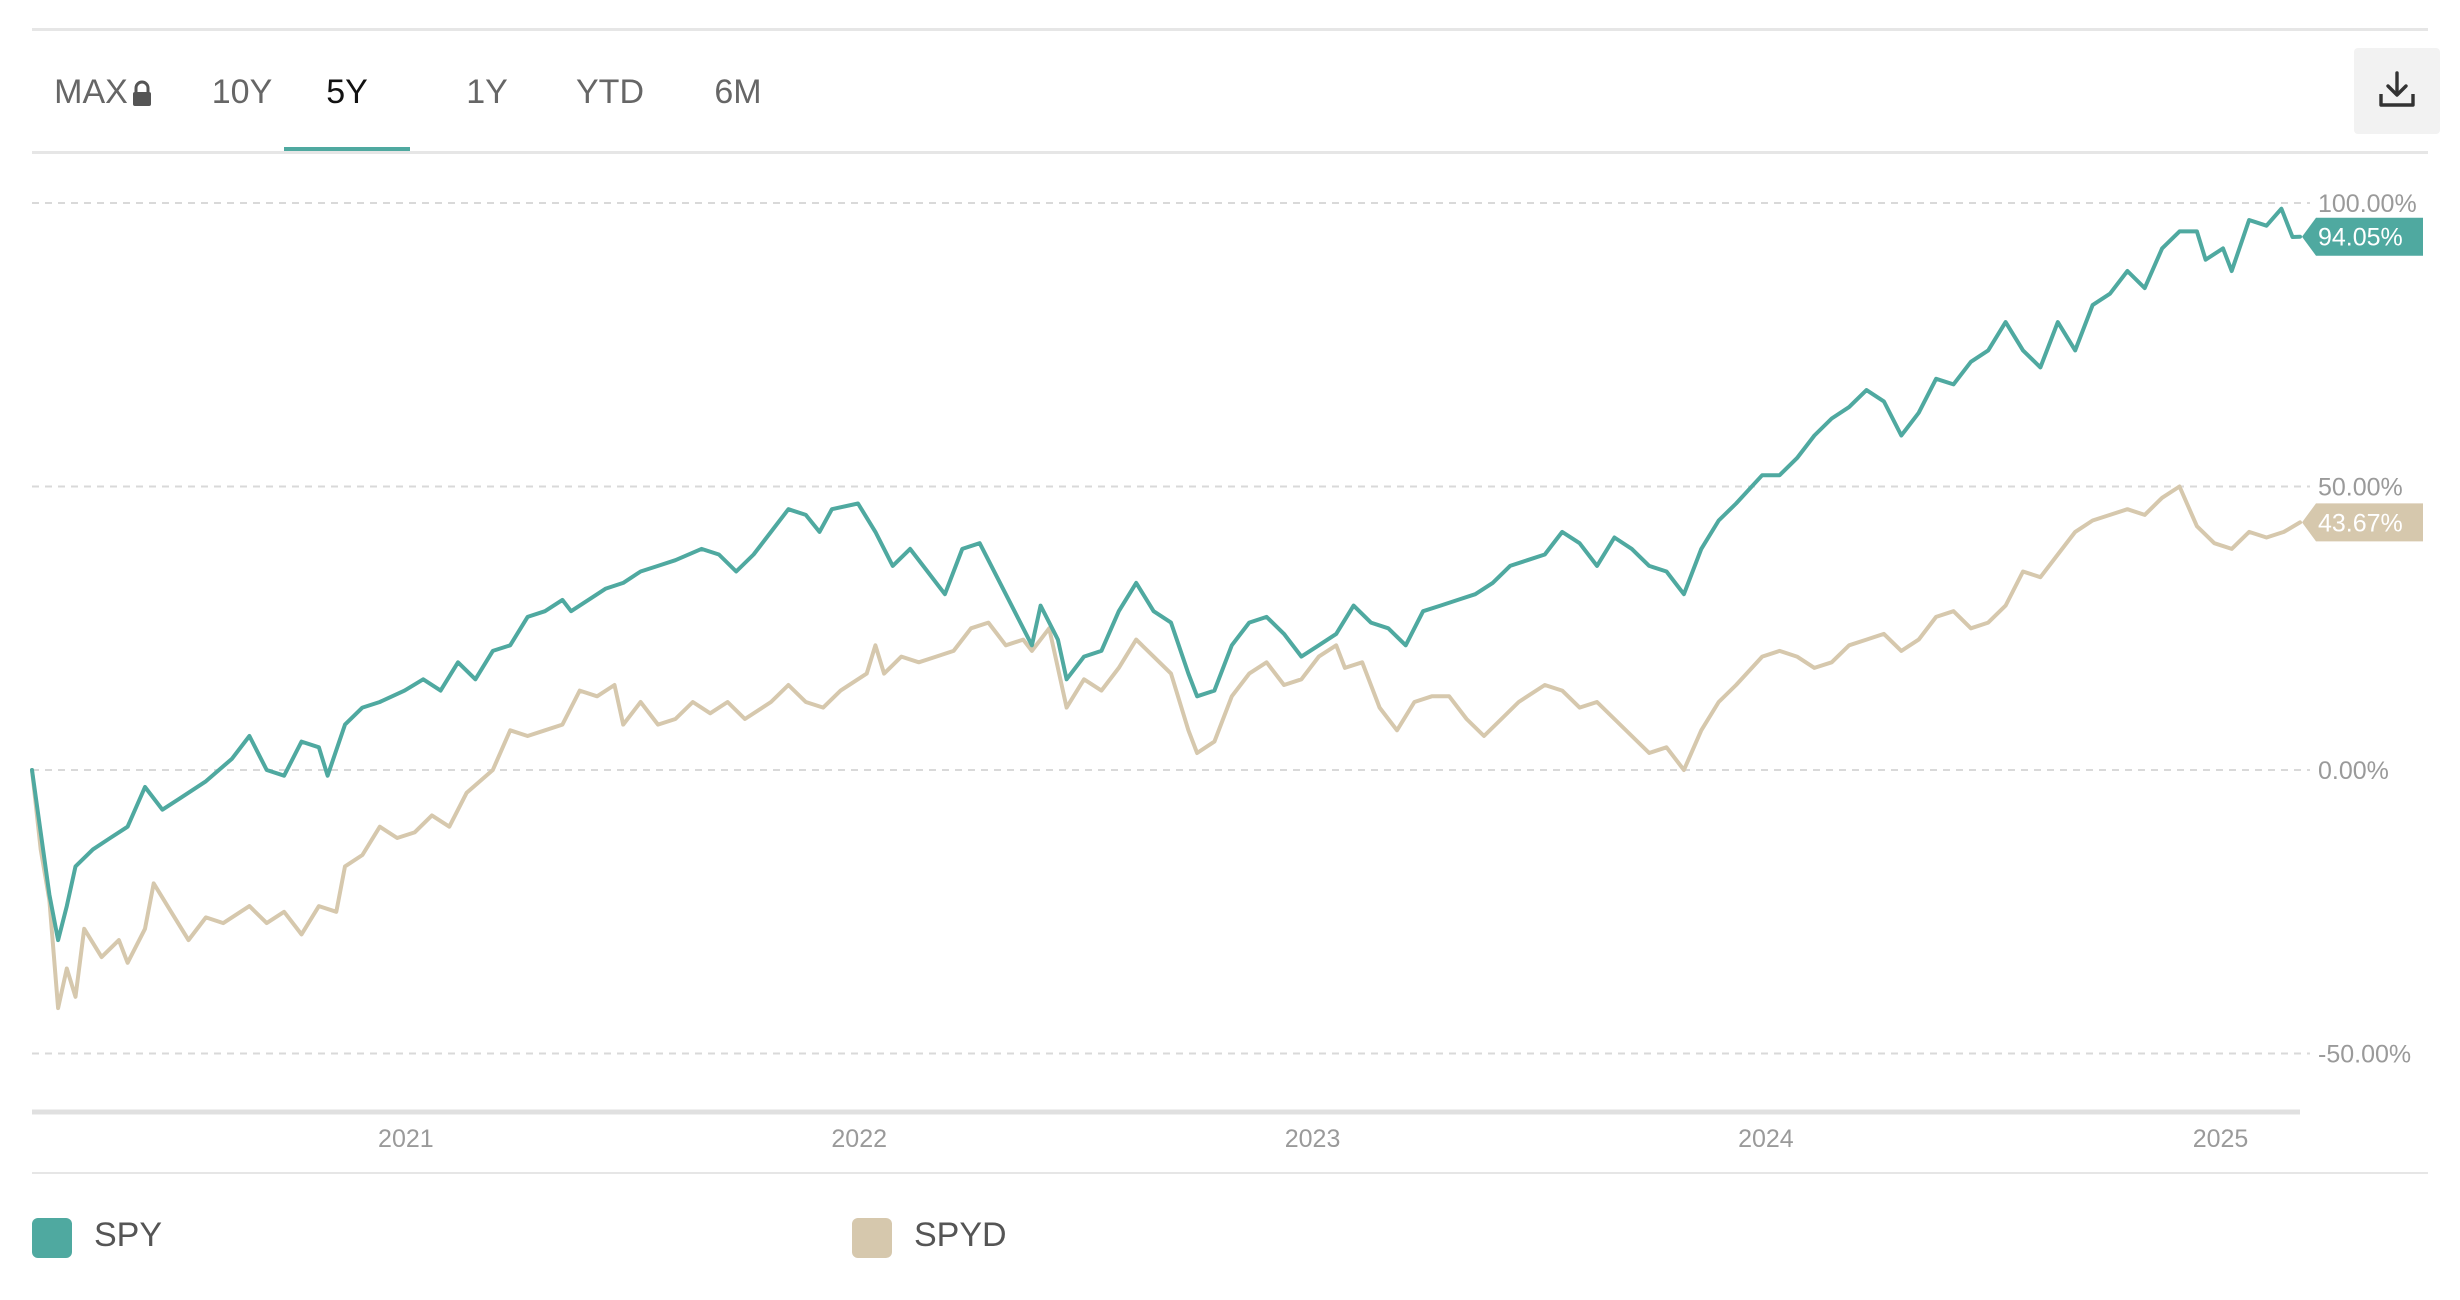 This screenshot has width=2460, height=1300. I want to click on legend-label-spyd: SPYD, so click(960, 1235).